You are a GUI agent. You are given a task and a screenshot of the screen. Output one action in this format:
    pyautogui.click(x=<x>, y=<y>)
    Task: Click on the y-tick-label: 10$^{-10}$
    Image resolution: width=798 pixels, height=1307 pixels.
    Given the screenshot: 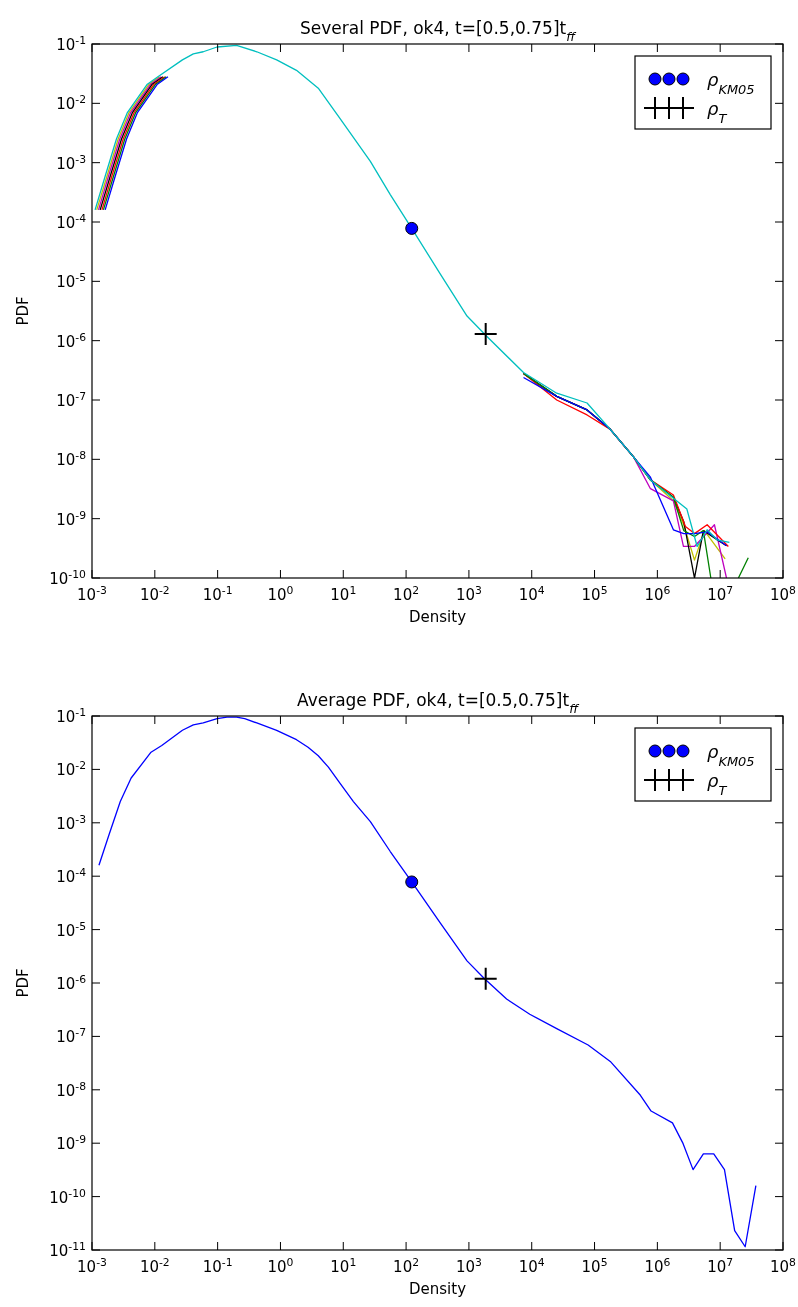 What is the action you would take?
    pyautogui.click(x=68, y=1196)
    